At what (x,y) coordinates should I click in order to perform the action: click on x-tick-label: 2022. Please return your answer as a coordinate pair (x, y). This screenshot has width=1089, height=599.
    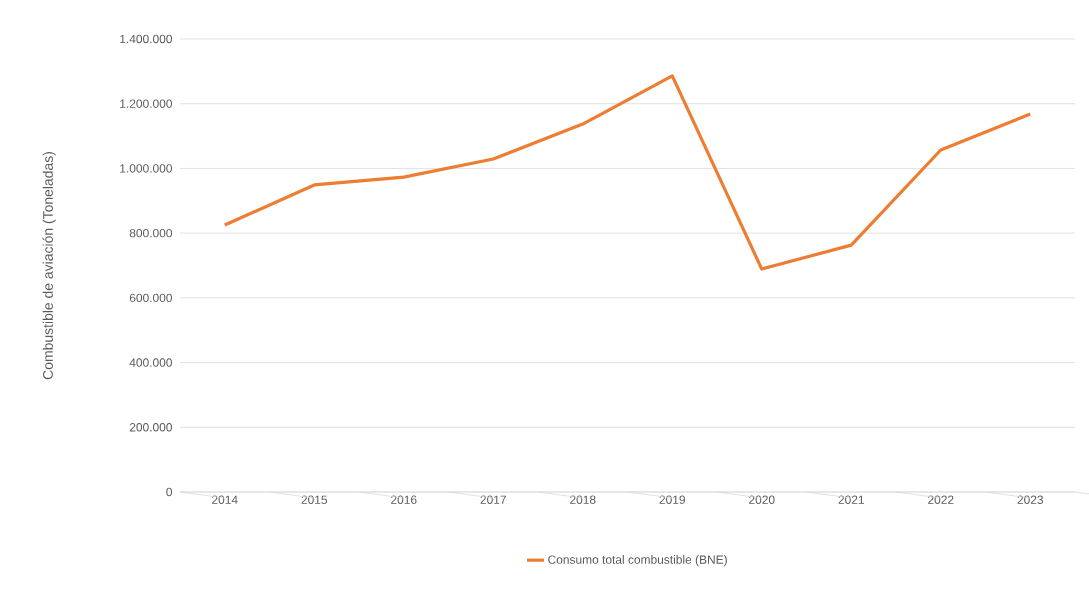
    Looking at the image, I should click on (941, 499).